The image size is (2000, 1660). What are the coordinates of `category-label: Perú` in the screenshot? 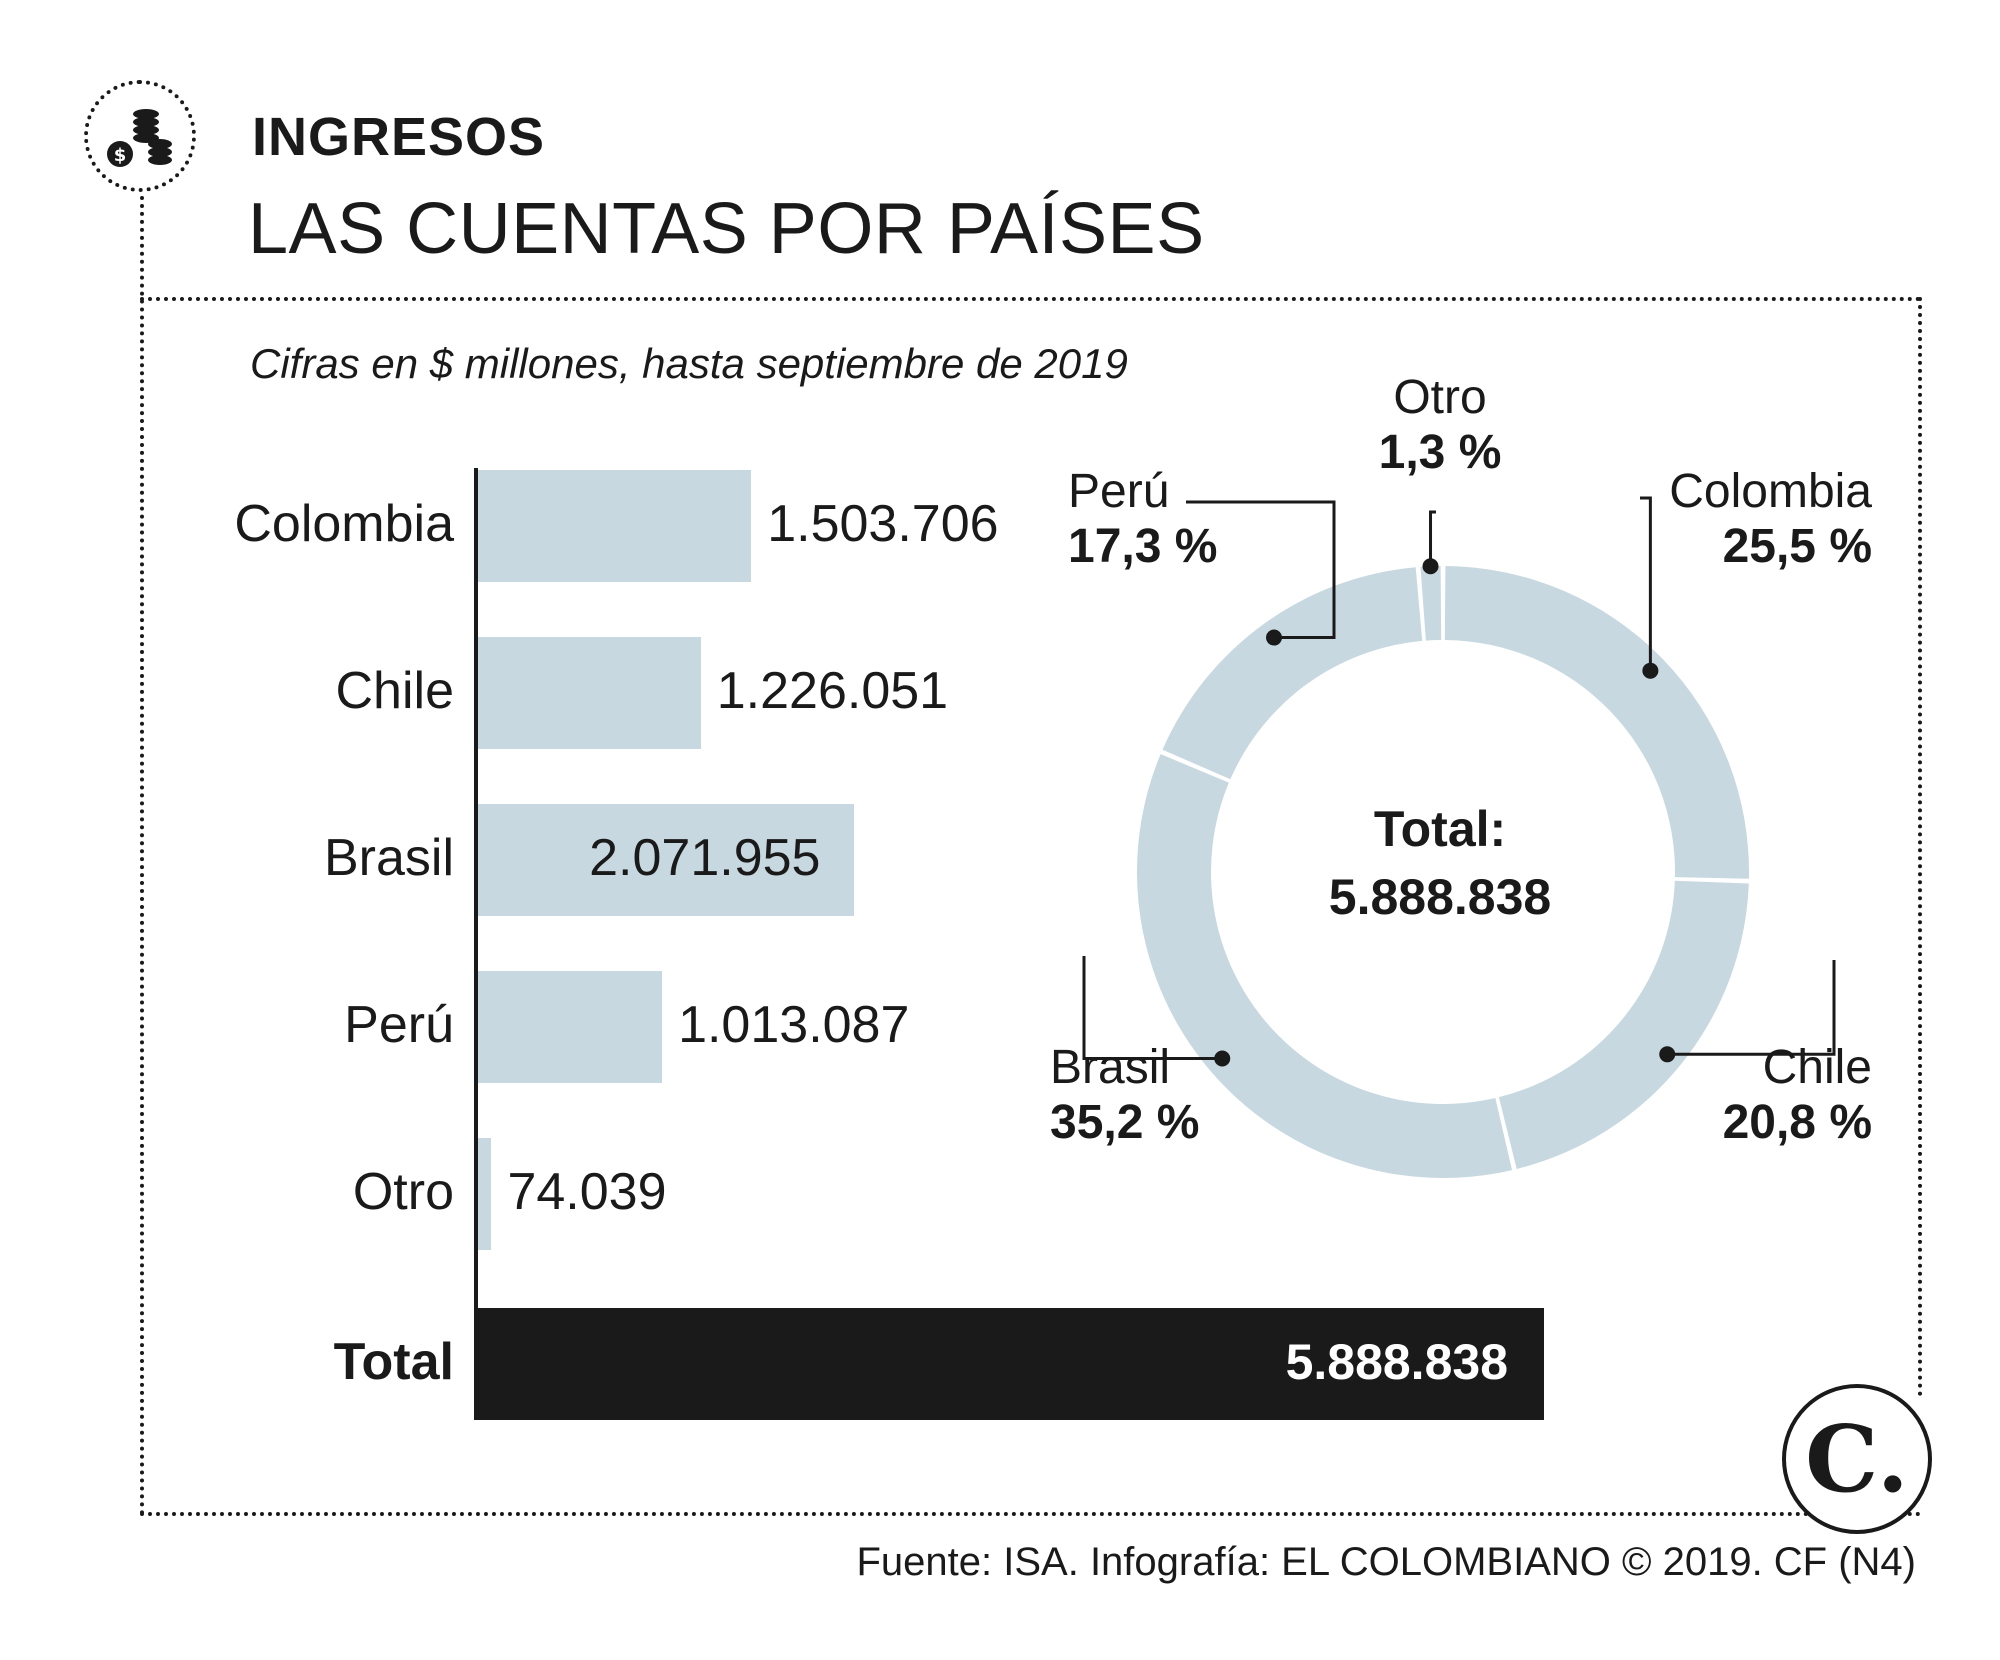 It's located at (399, 1025).